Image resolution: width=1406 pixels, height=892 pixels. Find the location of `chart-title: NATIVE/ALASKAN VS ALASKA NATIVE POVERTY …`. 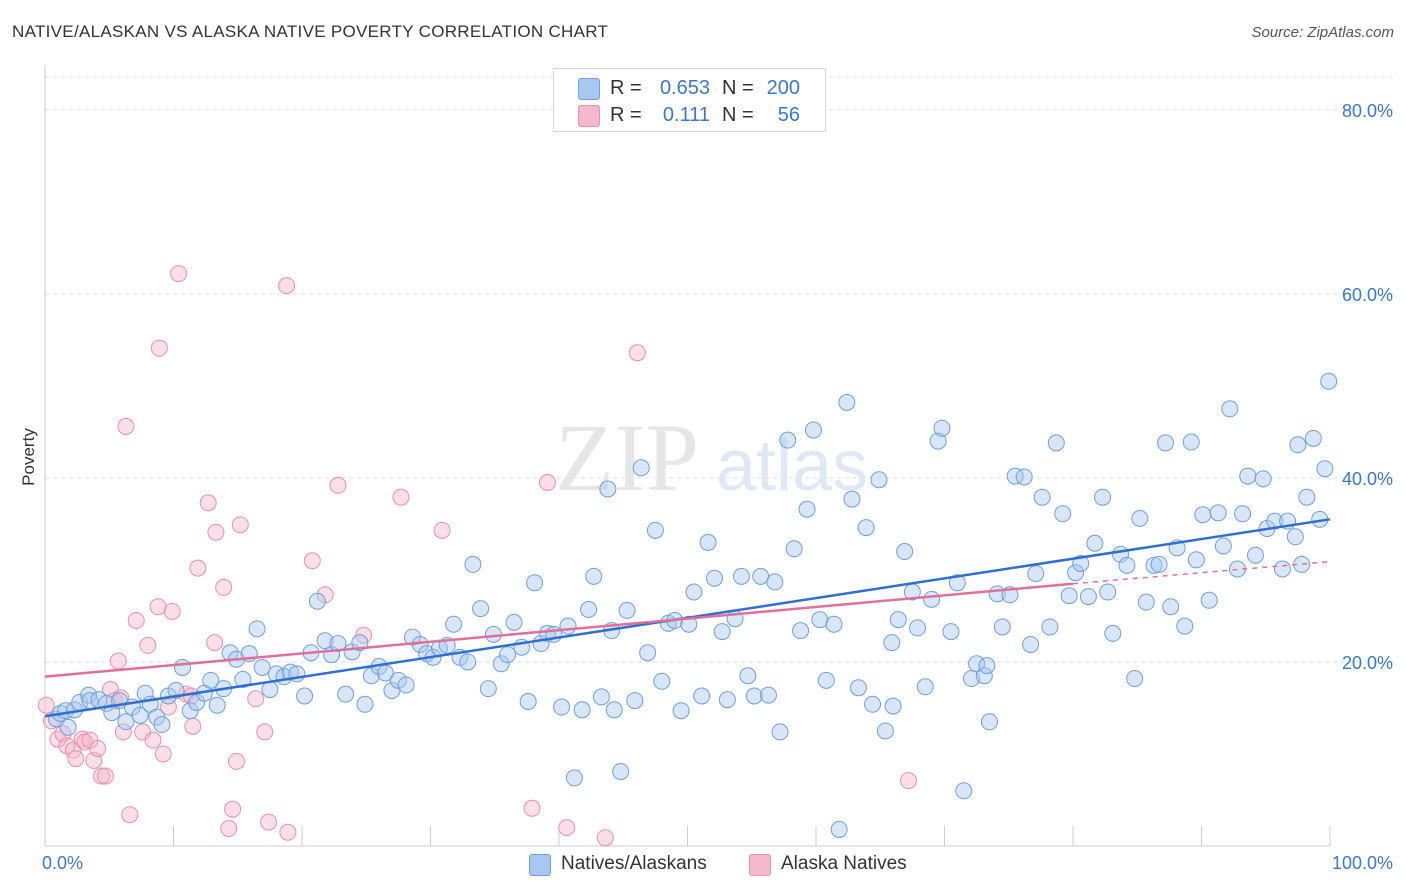

chart-title: NATIVE/ALASKAN VS ALASKA NATIVE POVERTY … is located at coordinates (310, 31).